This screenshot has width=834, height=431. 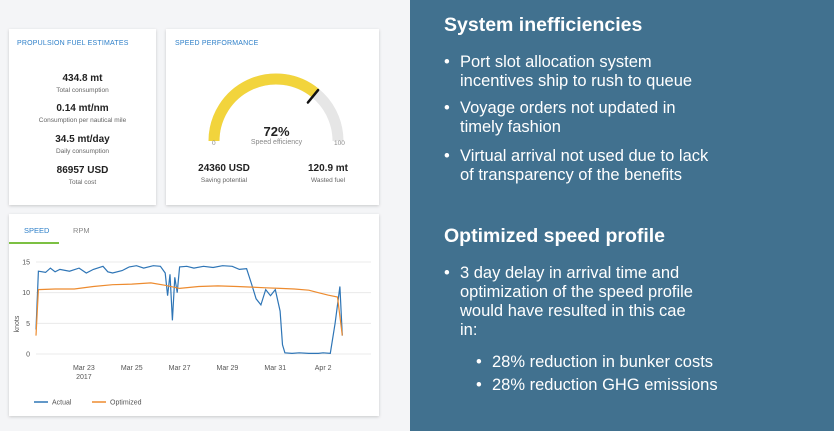 I want to click on total-cost-value: 86957 USD, so click(x=82, y=170).